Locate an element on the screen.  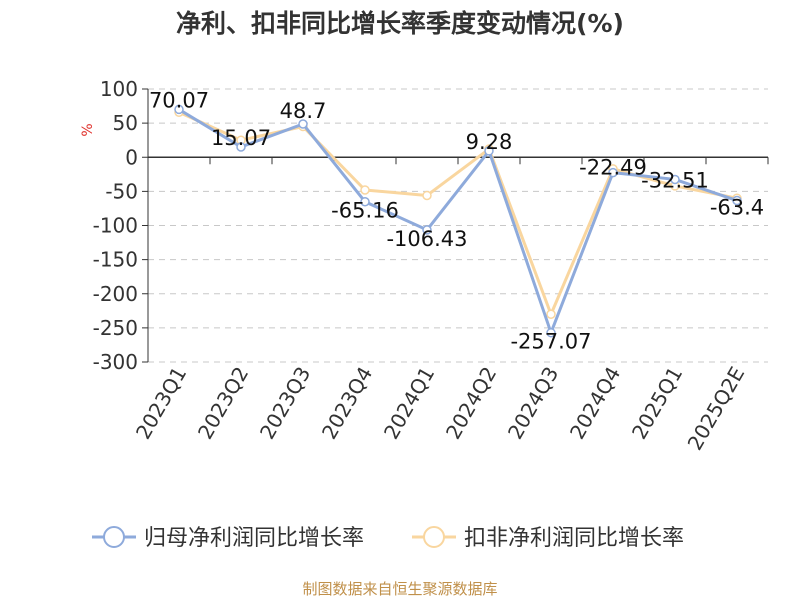
data-source-note: 制图数据来自恒生聚源数据库 is located at coordinates (400, 589).